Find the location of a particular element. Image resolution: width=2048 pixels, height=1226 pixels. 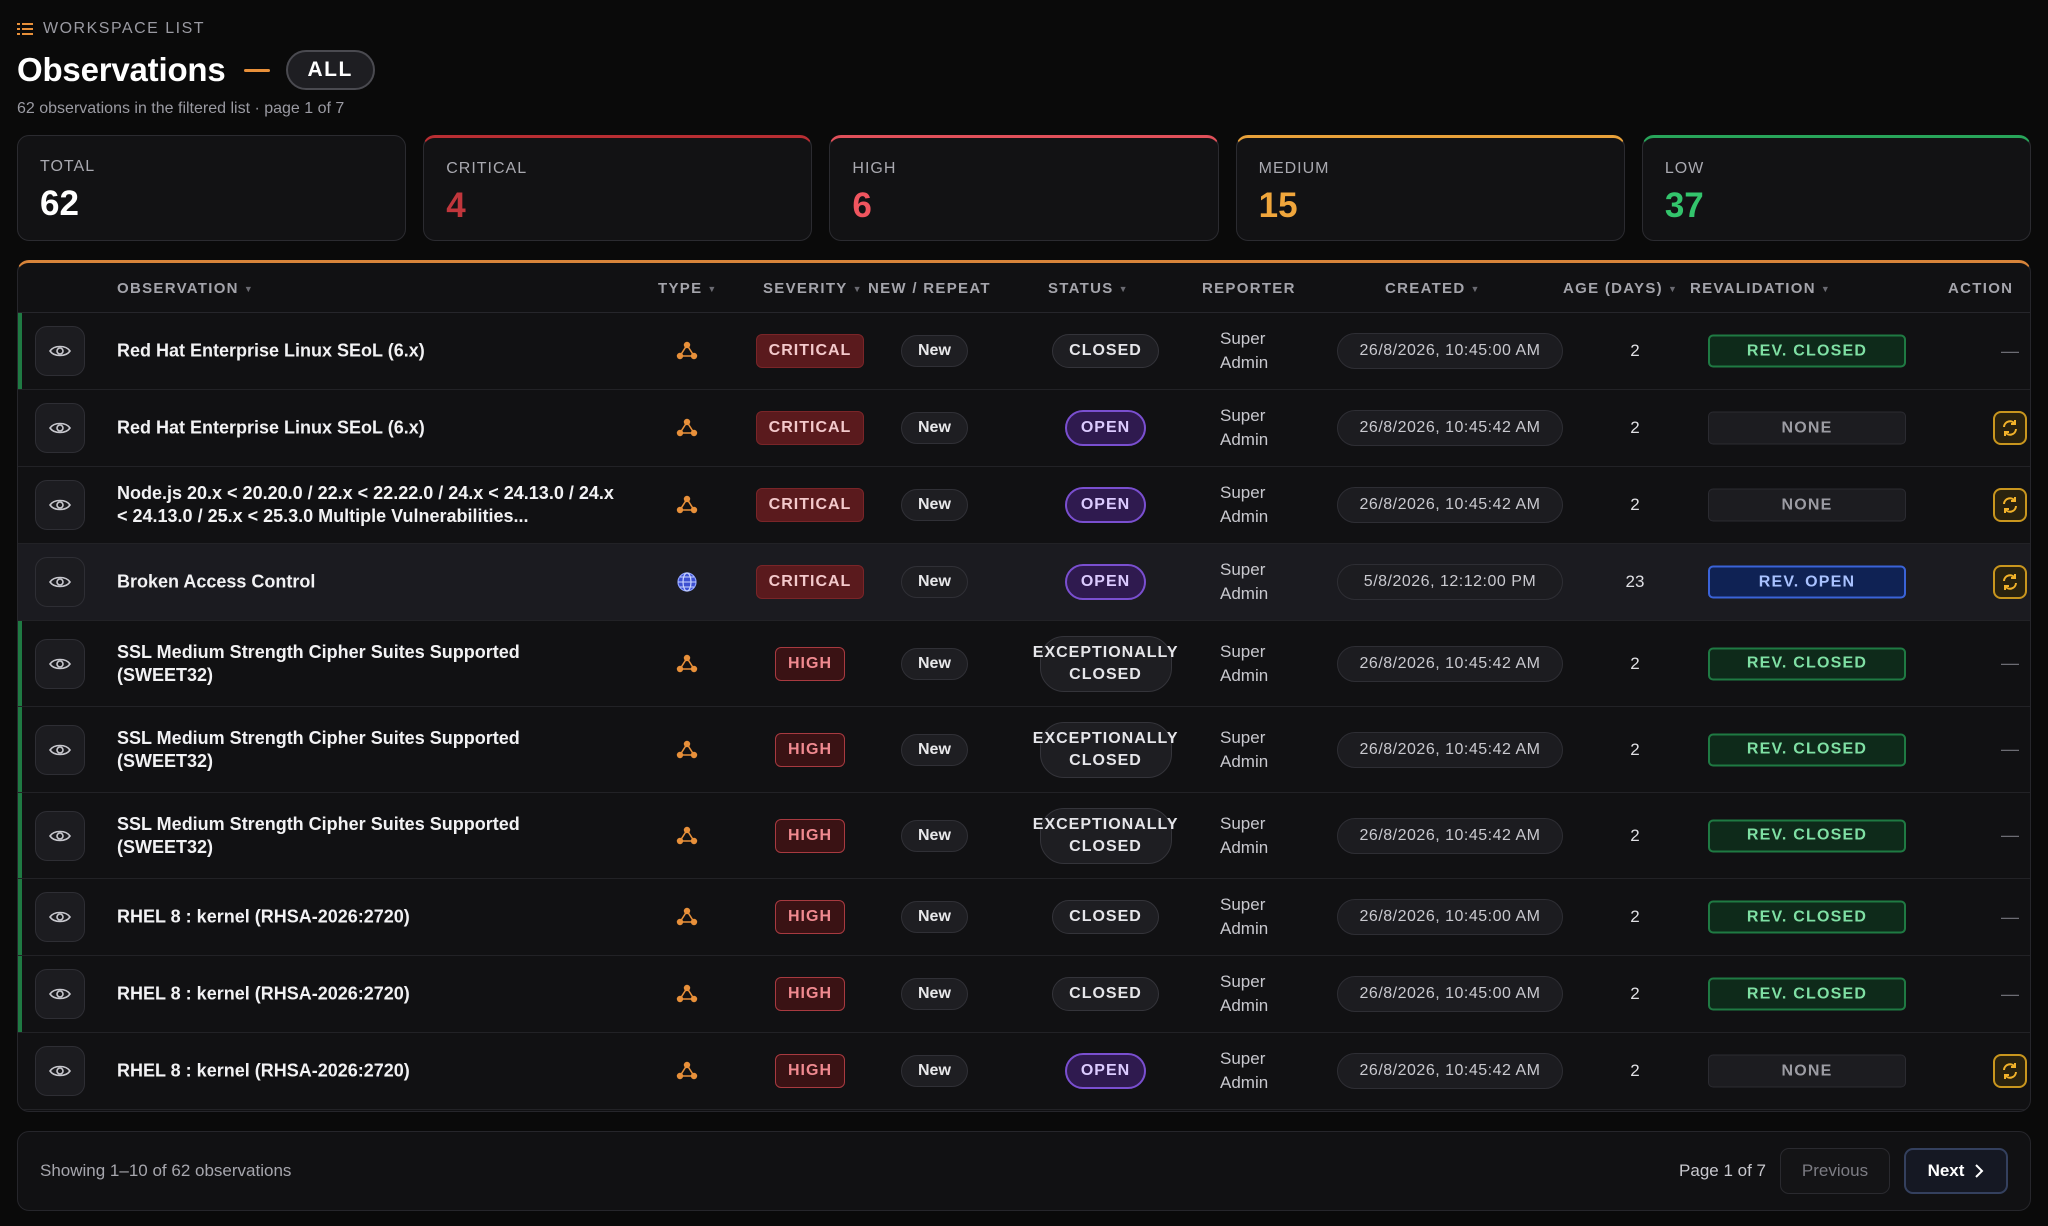

scope-filter-pill: ALL is located at coordinates (330, 70).